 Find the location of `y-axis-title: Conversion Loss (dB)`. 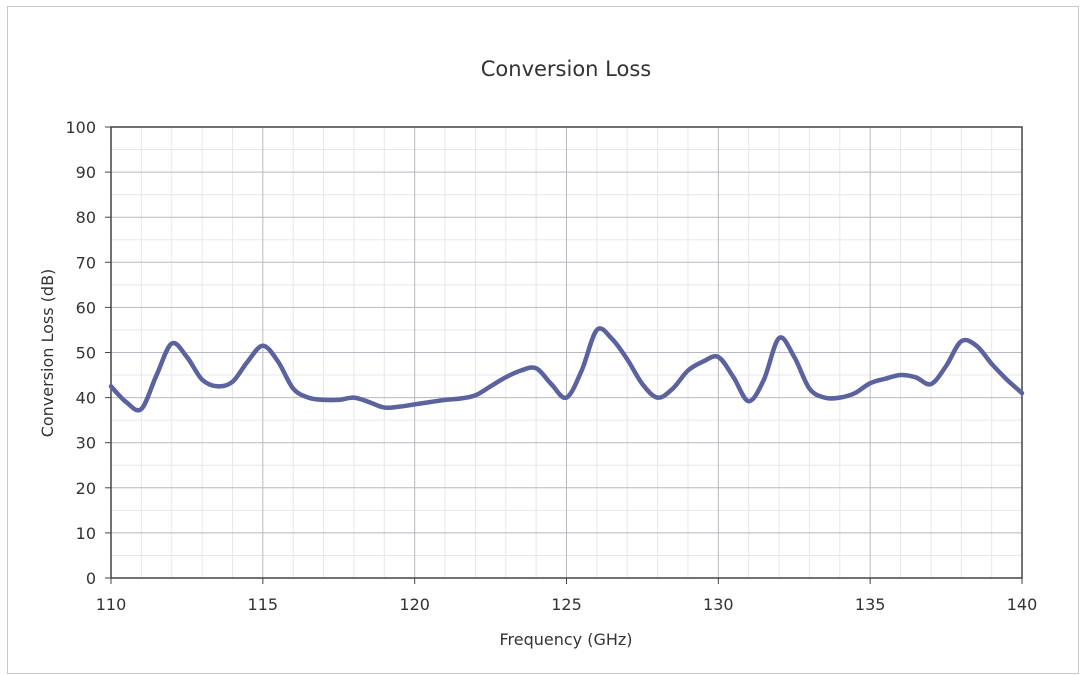

y-axis-title: Conversion Loss (dB) is located at coordinates (47, 353).